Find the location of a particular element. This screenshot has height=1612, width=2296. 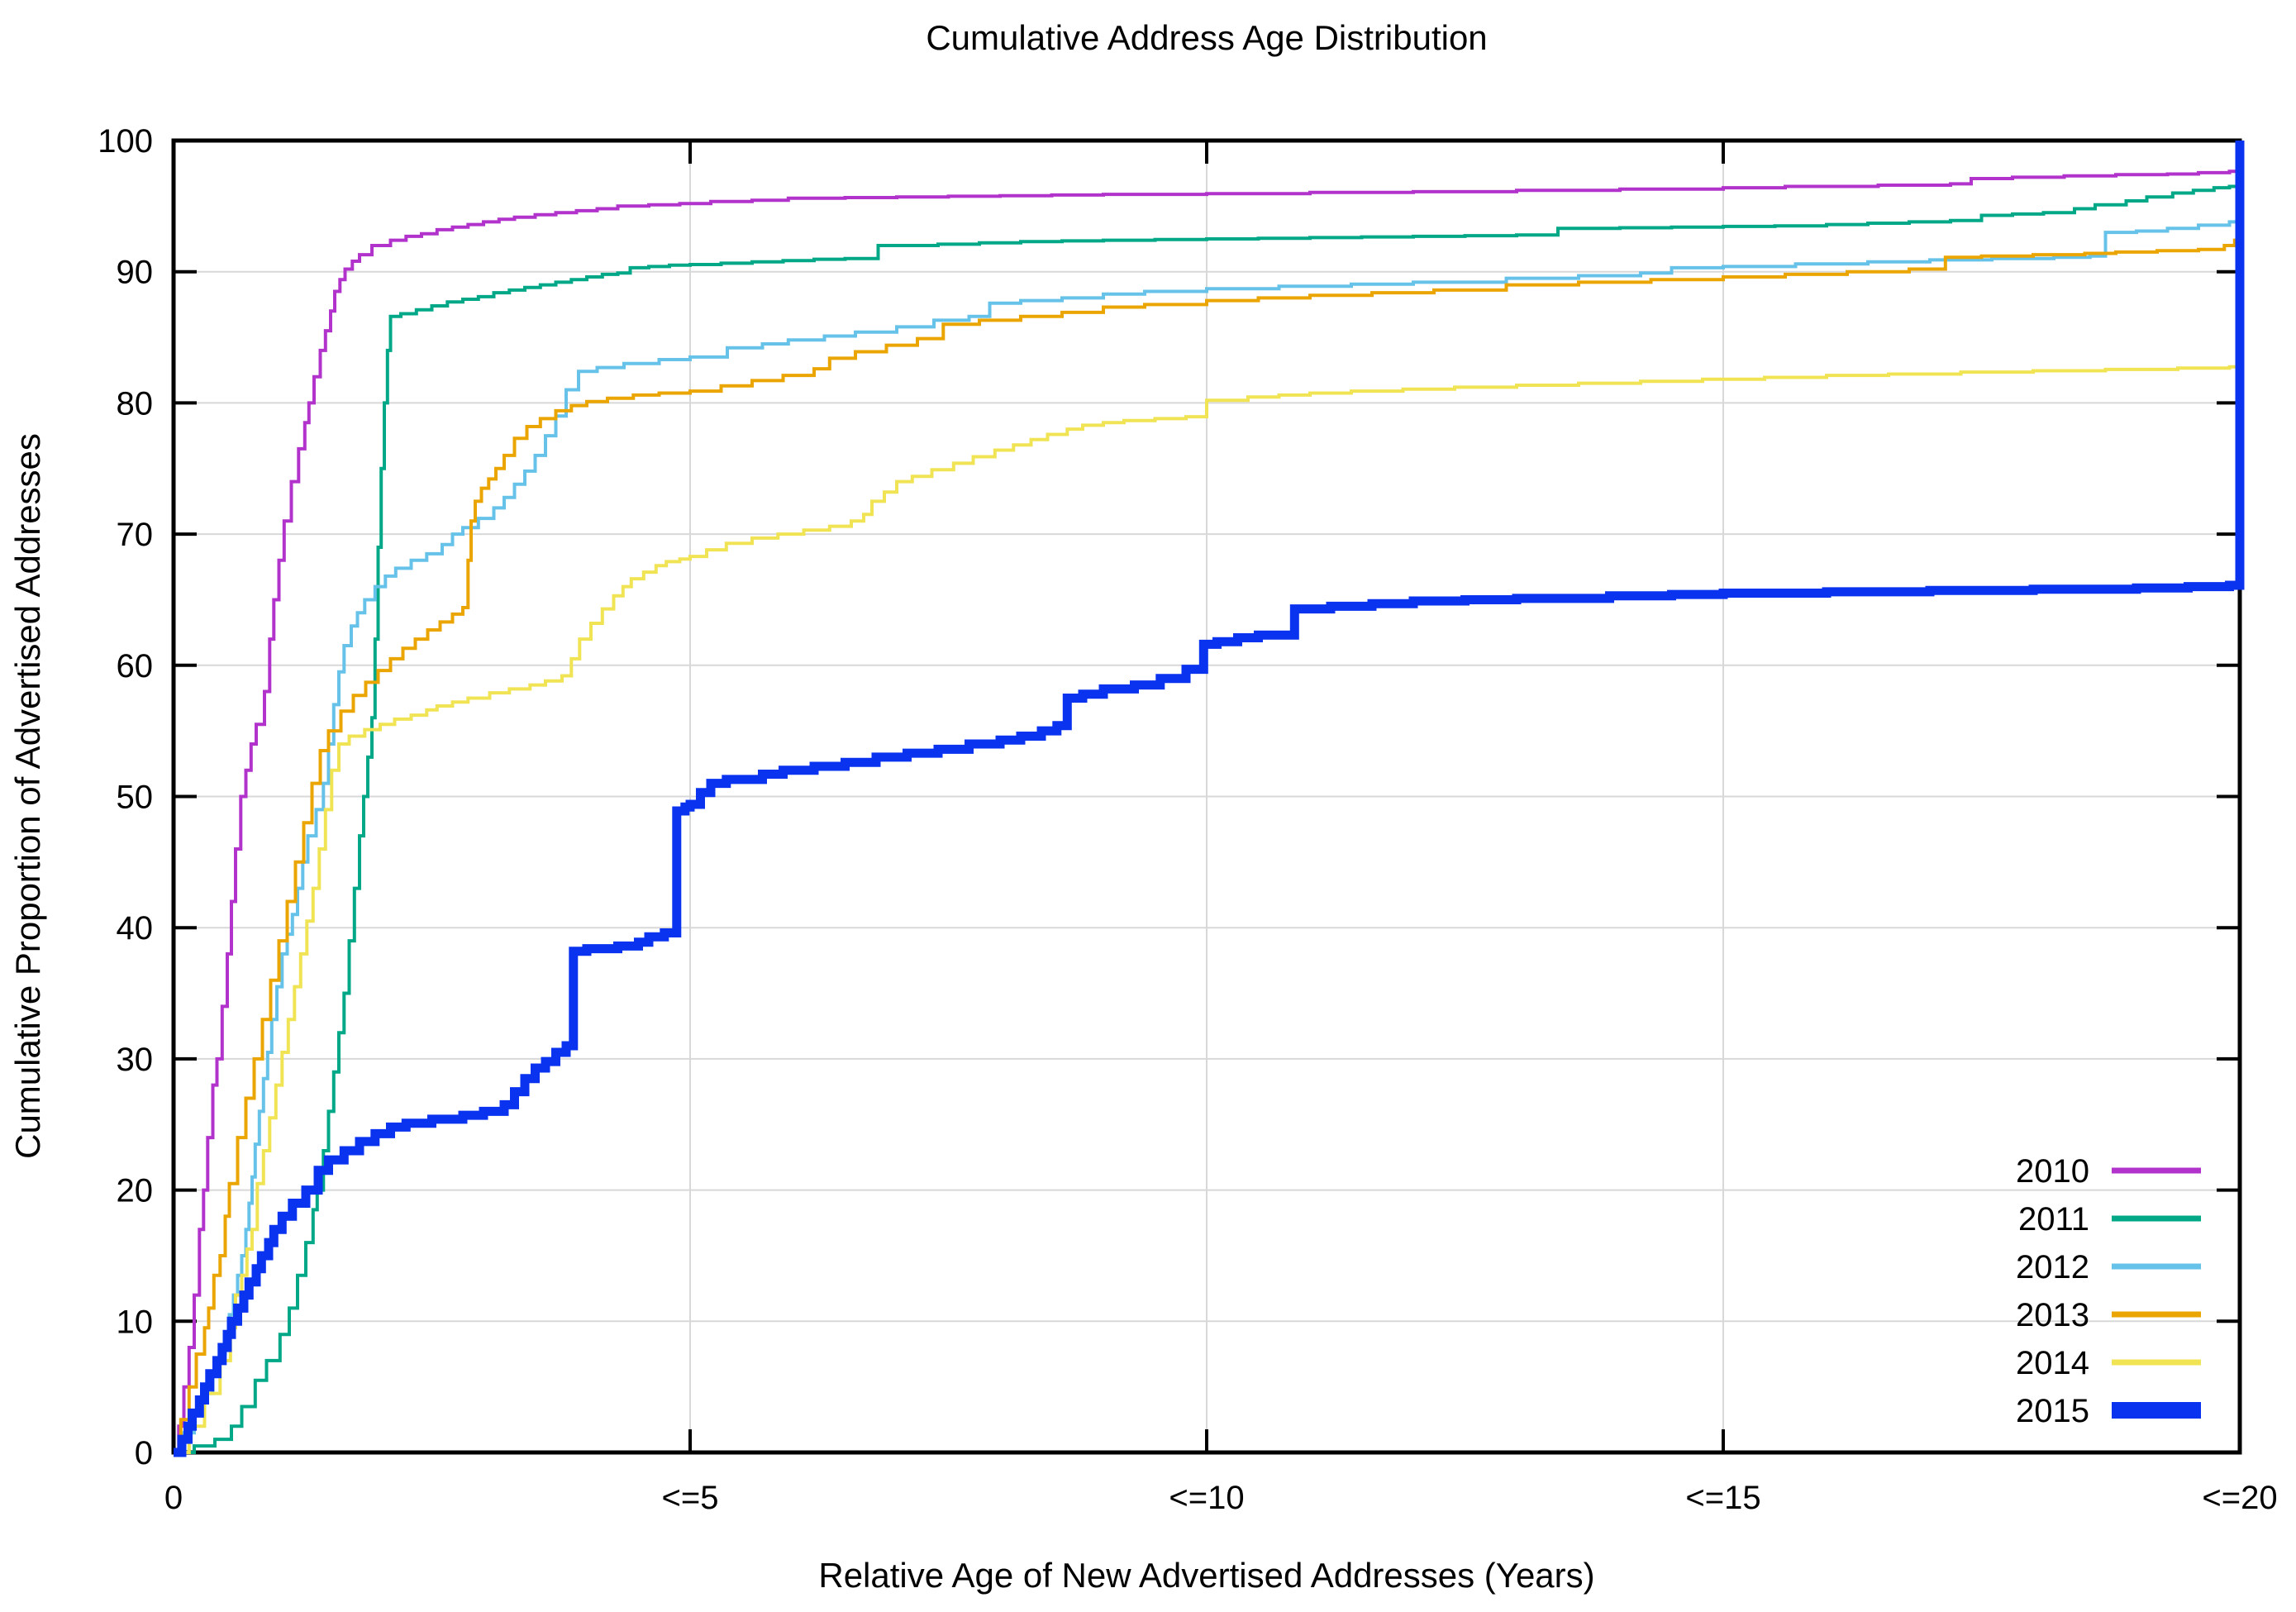

legend-label-2010: 2010 is located at coordinates (2052, 1171).